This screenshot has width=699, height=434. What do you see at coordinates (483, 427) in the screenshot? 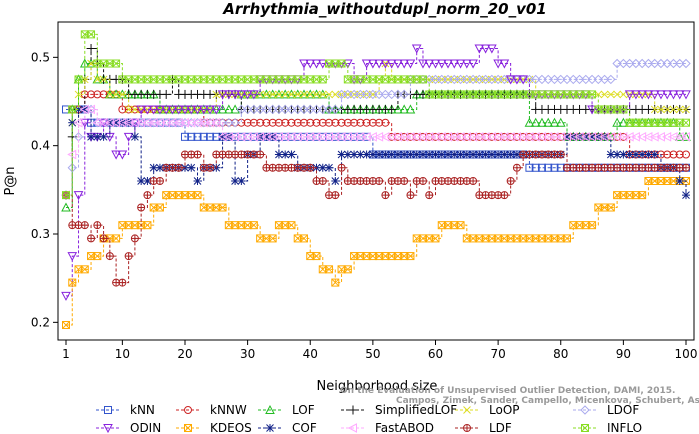
I see `legend-item-ldf: LDF` at bounding box center [483, 427].